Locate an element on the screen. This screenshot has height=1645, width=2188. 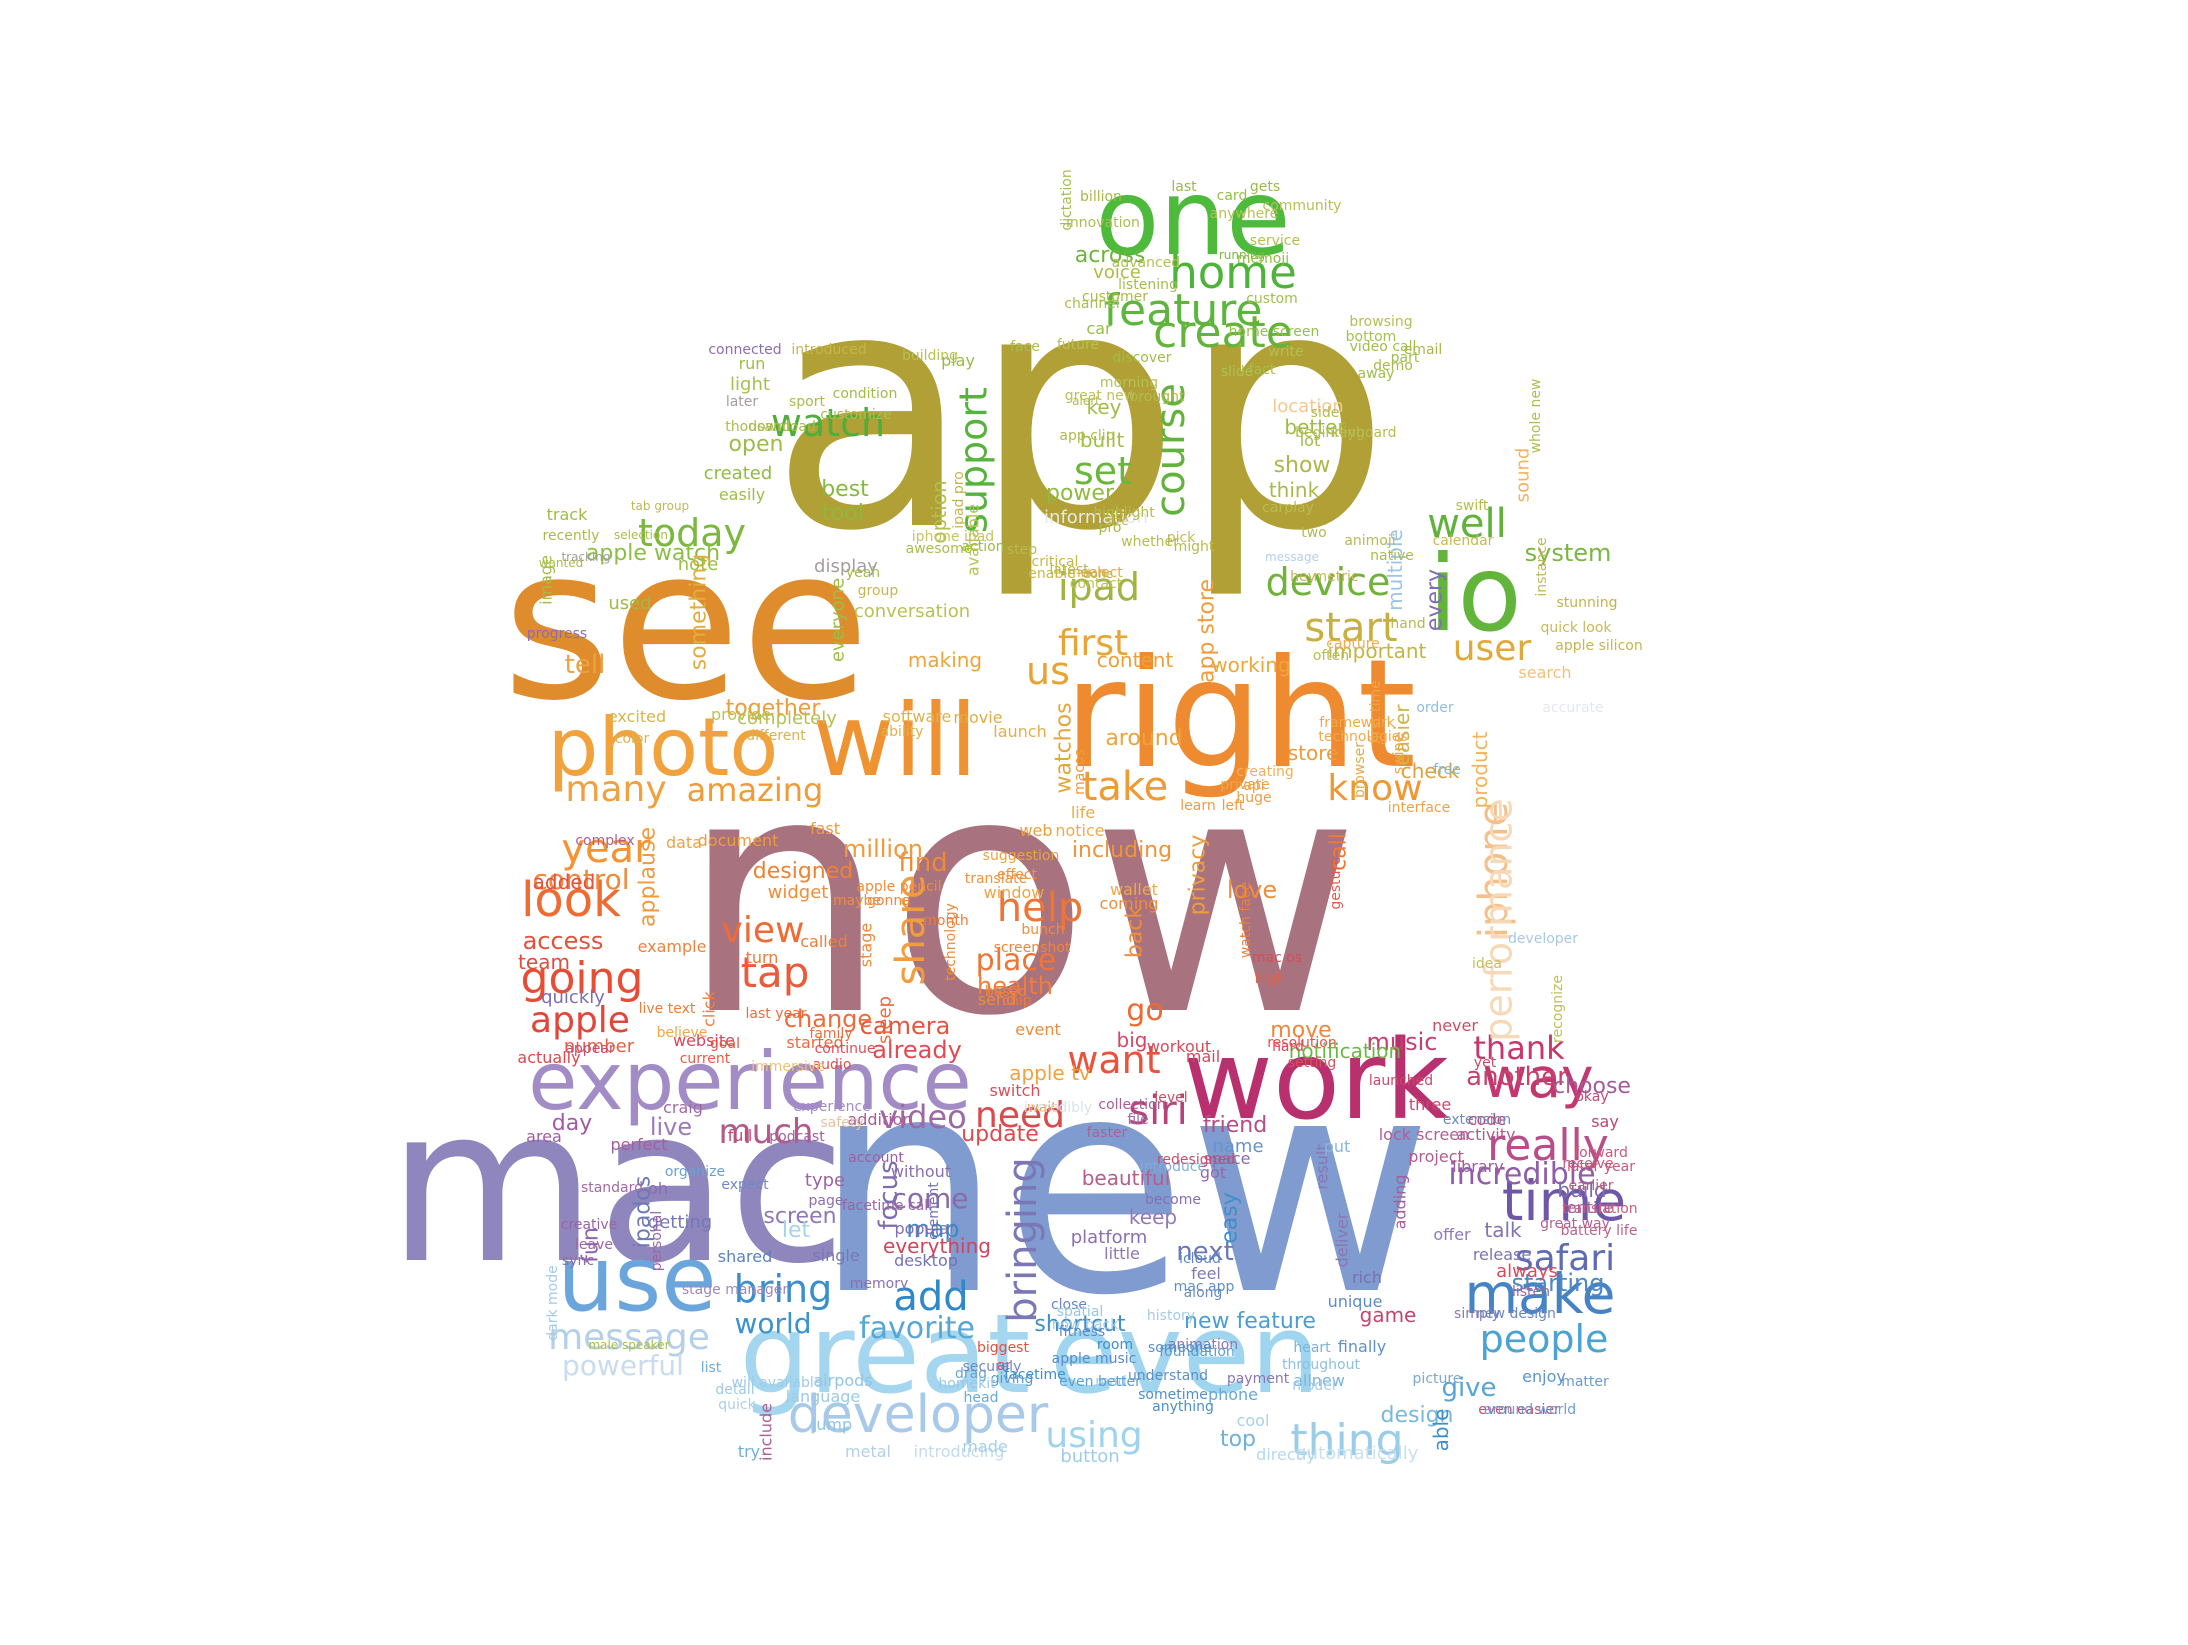
word-go: go is located at coordinates (1144, 1010).